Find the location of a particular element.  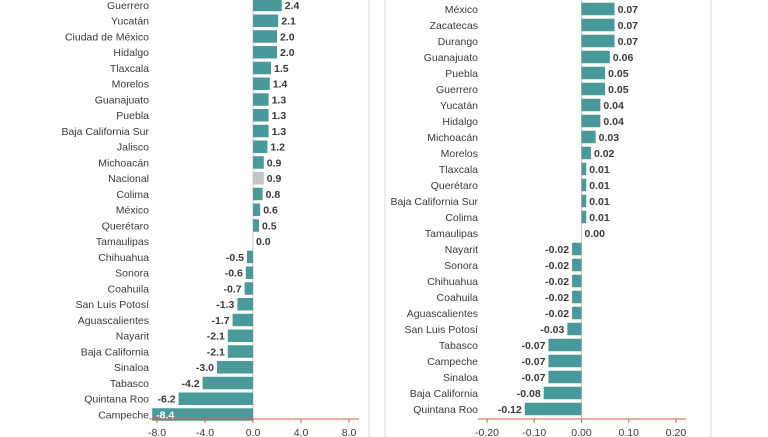

bar-row-guerrero: Guerrero 0.05 is located at coordinates (532, 89).